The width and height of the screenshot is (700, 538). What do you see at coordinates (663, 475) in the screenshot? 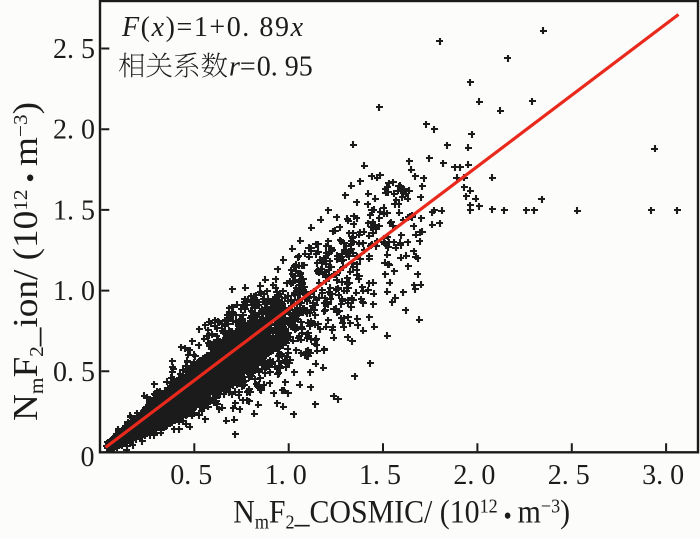
I see `svg-text: 3. 0` at bounding box center [663, 475].